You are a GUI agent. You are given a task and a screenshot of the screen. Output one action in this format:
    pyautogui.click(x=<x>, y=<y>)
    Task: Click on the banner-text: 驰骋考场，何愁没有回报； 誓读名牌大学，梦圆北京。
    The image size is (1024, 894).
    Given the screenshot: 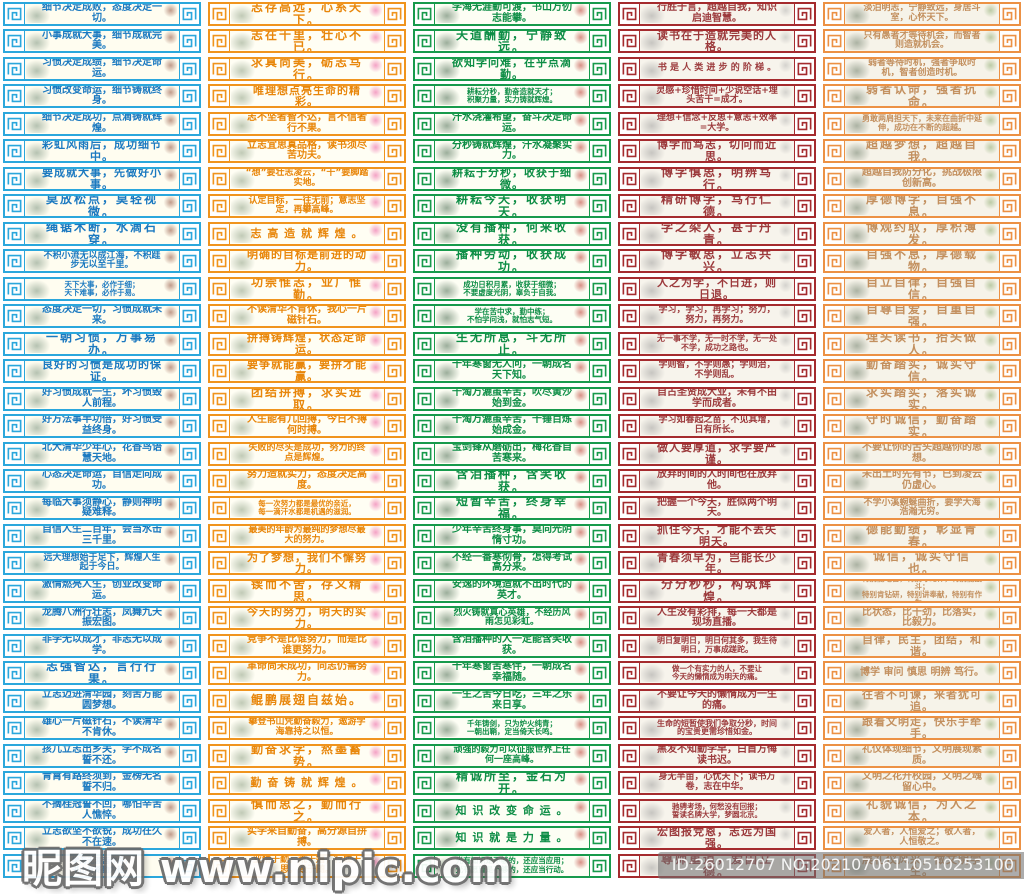 What is the action you would take?
    pyautogui.click(x=717, y=810)
    